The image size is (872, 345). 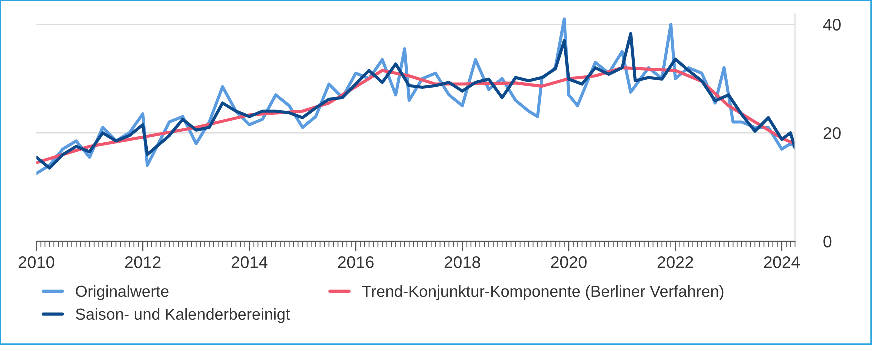 What do you see at coordinates (462, 262) in the screenshot?
I see `x-tick-label: 2018` at bounding box center [462, 262].